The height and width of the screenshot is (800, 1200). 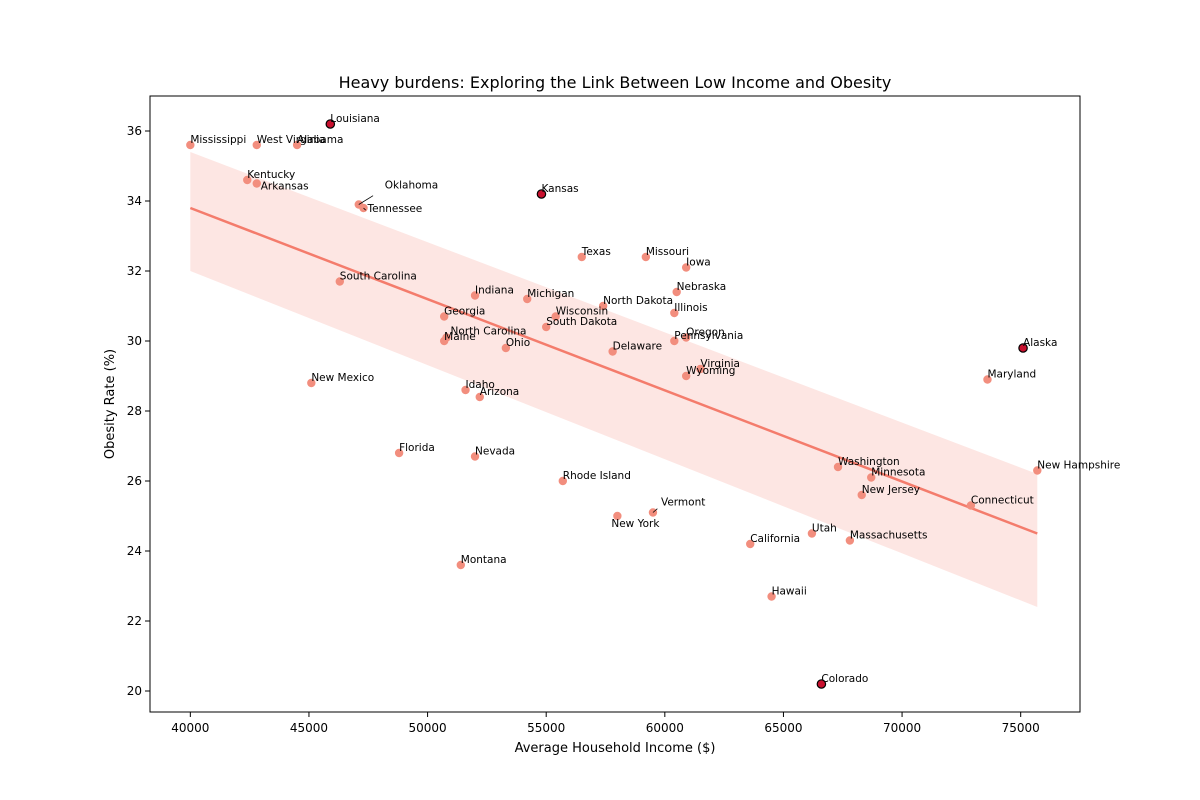 What do you see at coordinates (720, 364) in the screenshot?
I see `point-label-virginia: Virginia` at bounding box center [720, 364].